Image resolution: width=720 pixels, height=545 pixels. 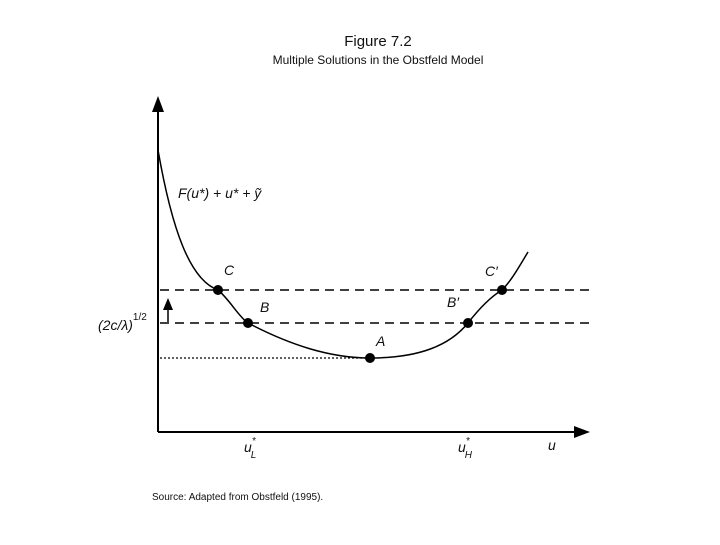 What do you see at coordinates (378, 41) in the screenshot?
I see `title: Figure 7.2` at bounding box center [378, 41].